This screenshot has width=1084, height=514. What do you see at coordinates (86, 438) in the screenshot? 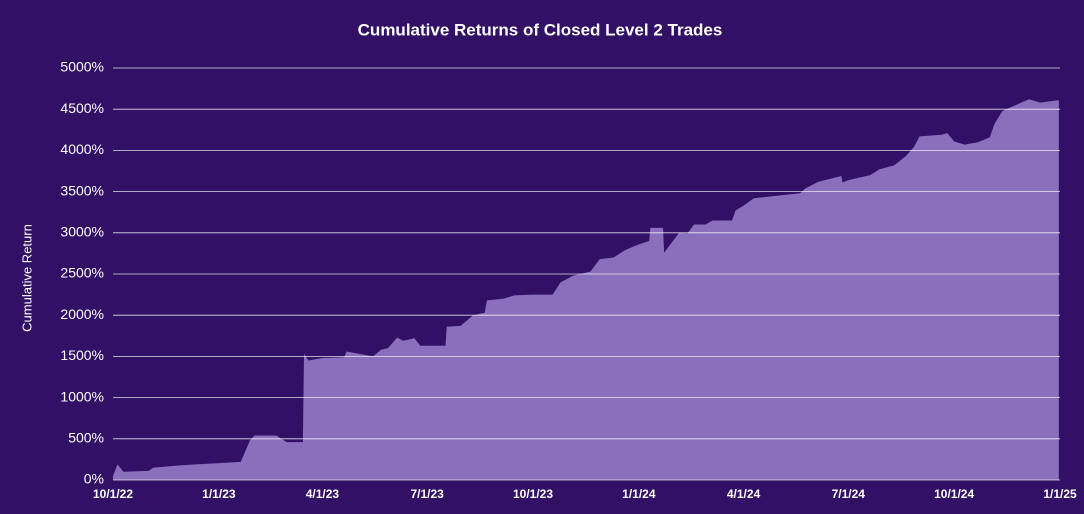
I see `y-tick-label: 500%` at bounding box center [86, 438].